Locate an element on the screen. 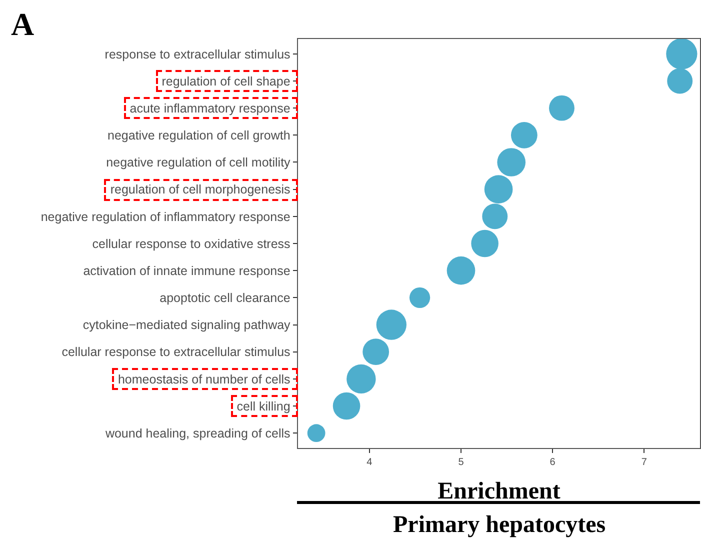 The width and height of the screenshot is (701, 544). y-tick-label: apoptotic cell clearance is located at coordinates (225, 298).